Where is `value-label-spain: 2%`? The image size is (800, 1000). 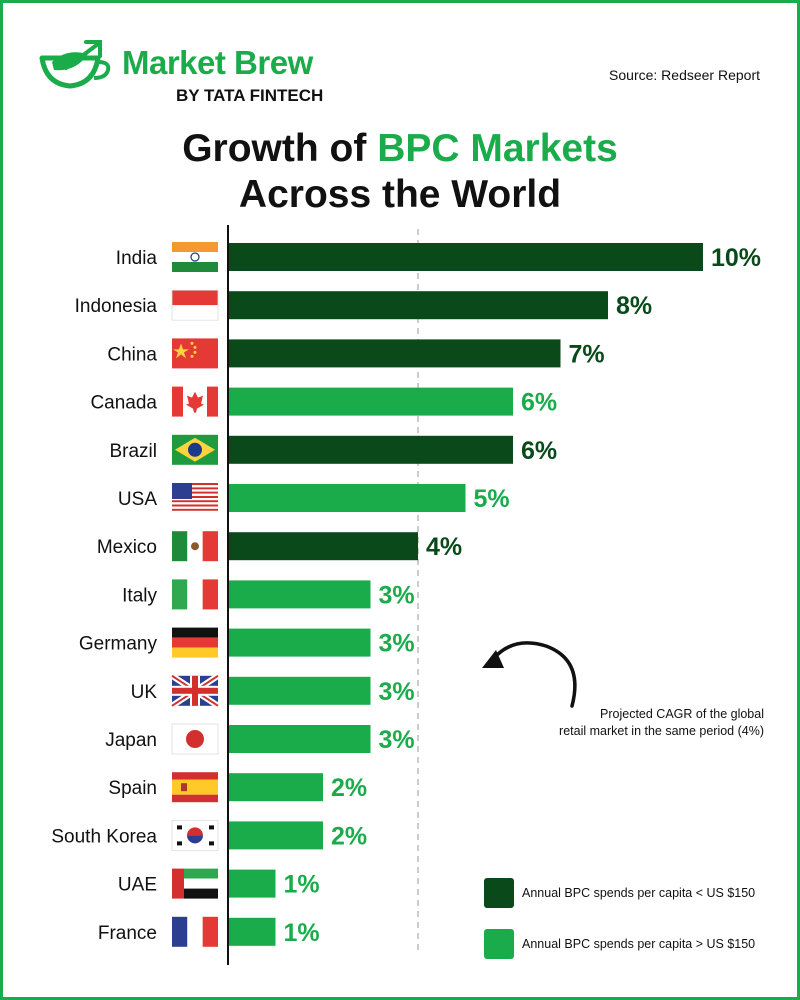 value-label-spain: 2% is located at coordinates (349, 788).